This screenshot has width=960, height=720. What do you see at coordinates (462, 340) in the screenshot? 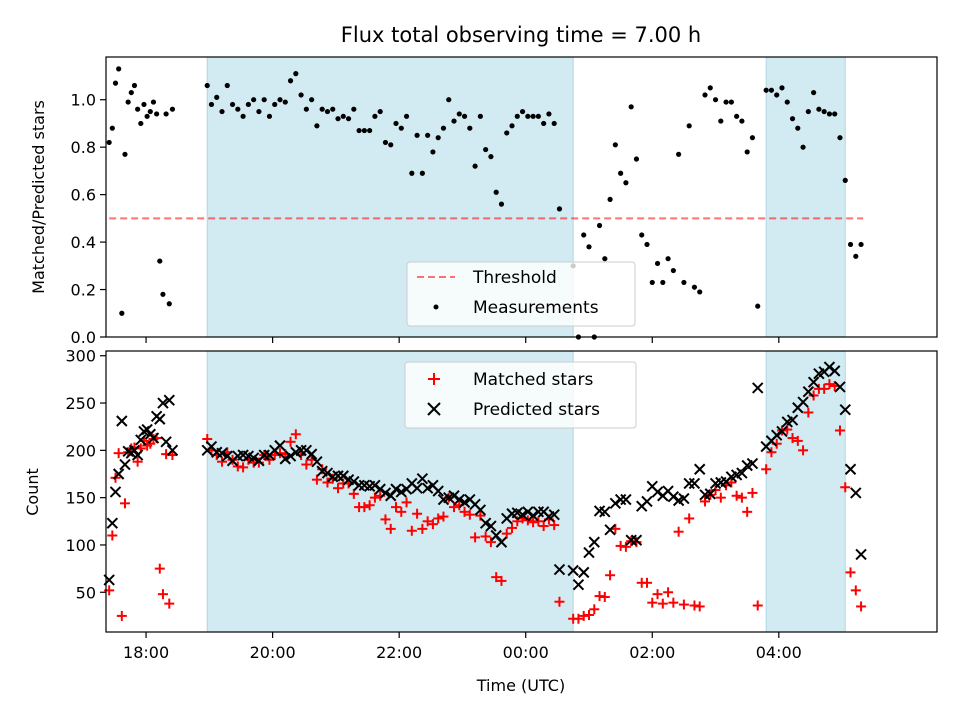
I see `ratio-x-ticks` at bounding box center [462, 340].